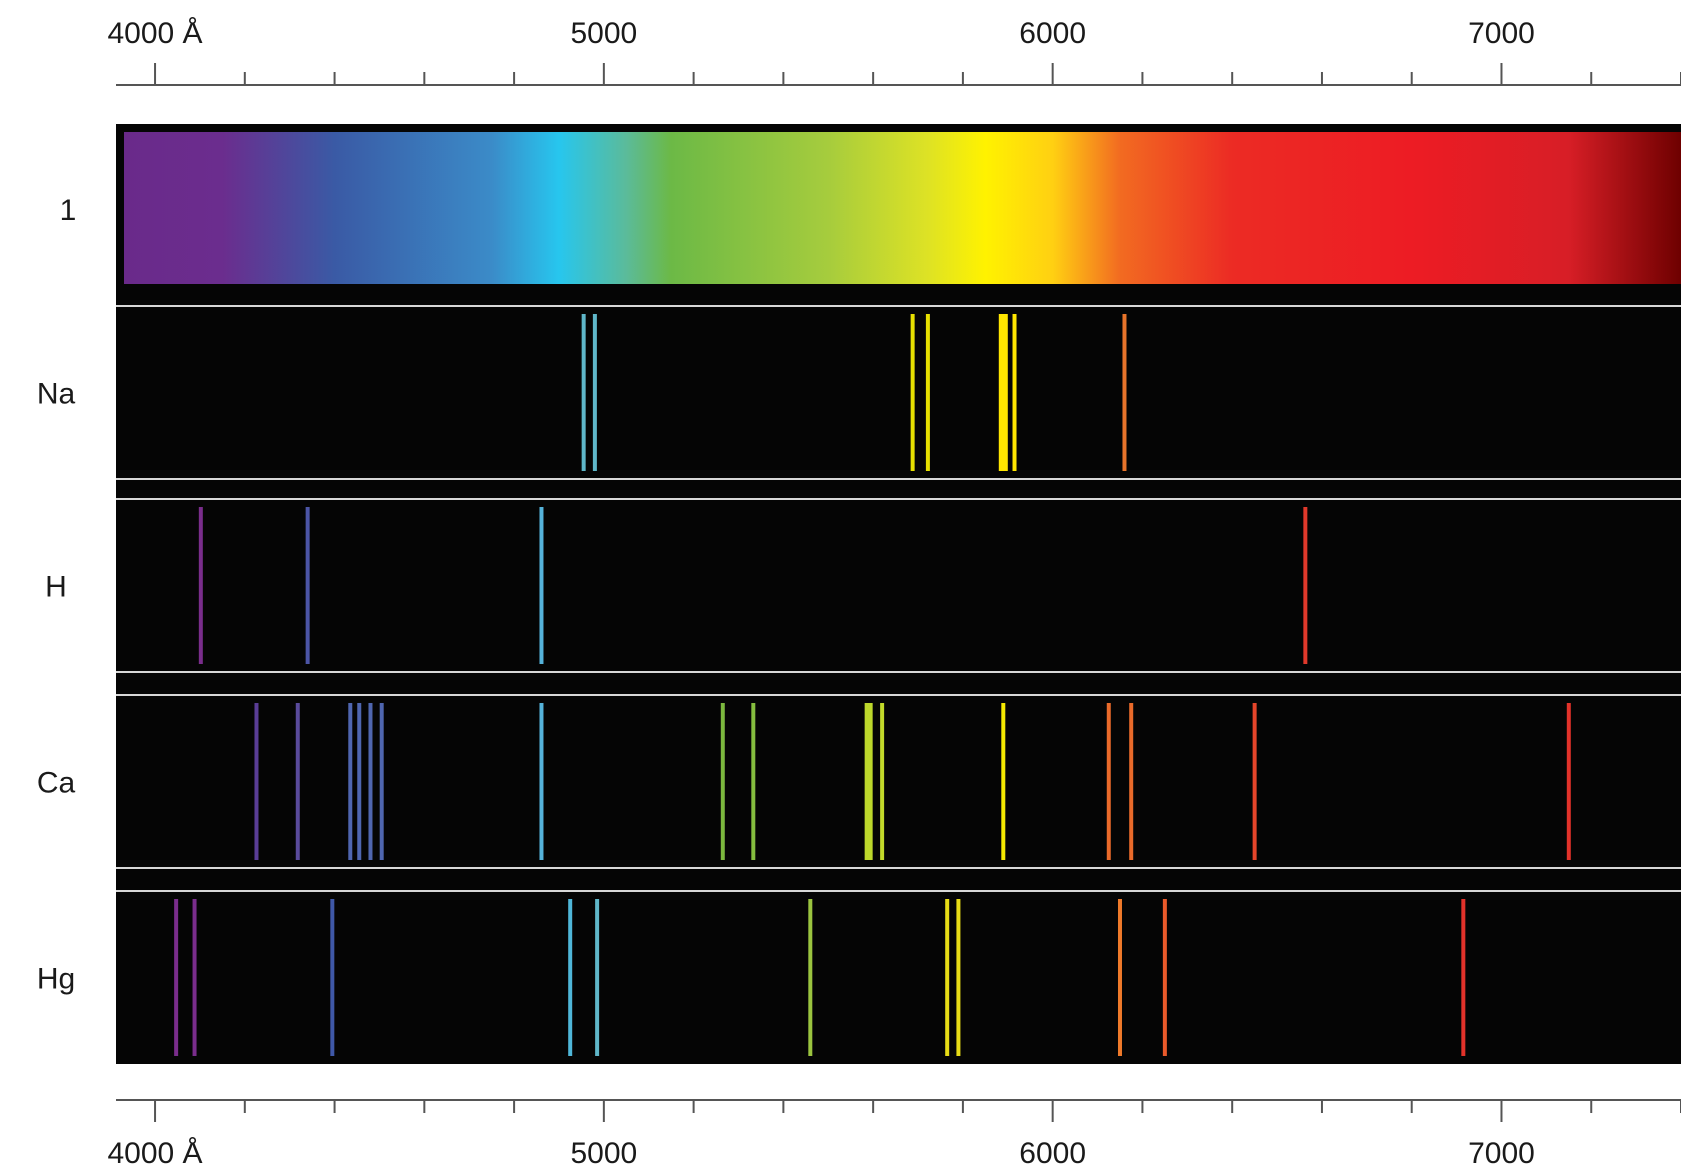  What do you see at coordinates (603, 33) in the screenshot?
I see `top-tick-label: 5000` at bounding box center [603, 33].